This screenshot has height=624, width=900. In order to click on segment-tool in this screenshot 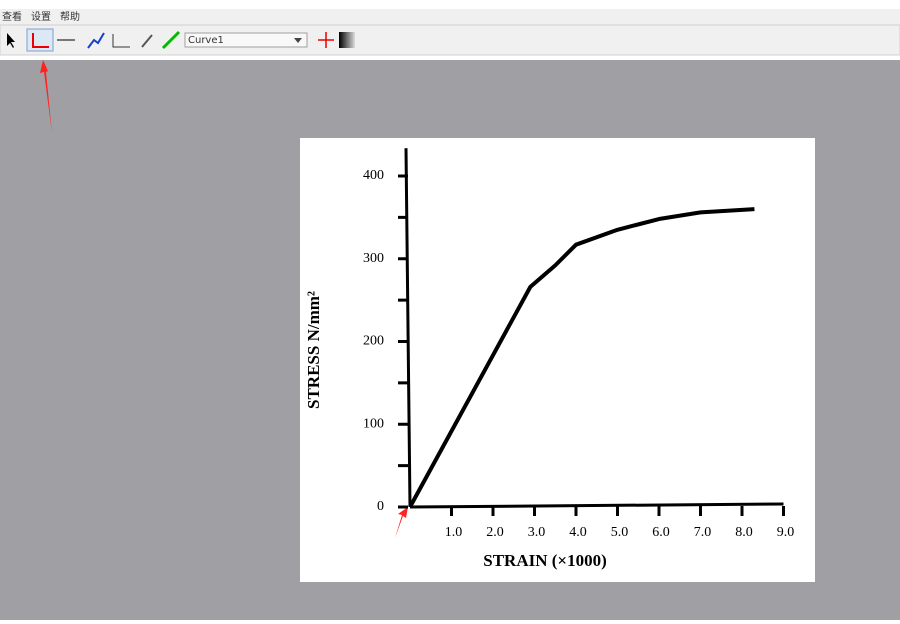, I will do `click(171, 40)`.